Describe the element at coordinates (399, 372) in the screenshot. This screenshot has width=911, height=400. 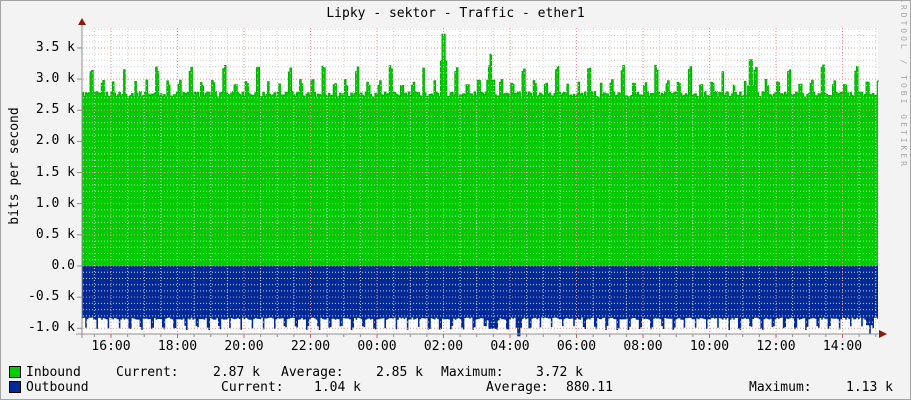
I see `legend-stat-value: 2.85 k` at that location.